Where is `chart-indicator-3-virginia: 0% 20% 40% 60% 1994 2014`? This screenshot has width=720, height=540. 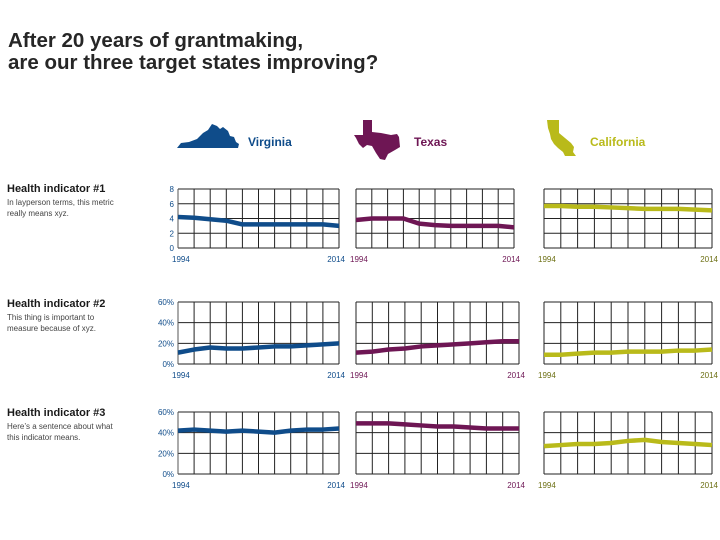
chart-indicator-3-virginia: 0% 20% 40% 60% 1994 2014 is located at coordinates (252, 449).